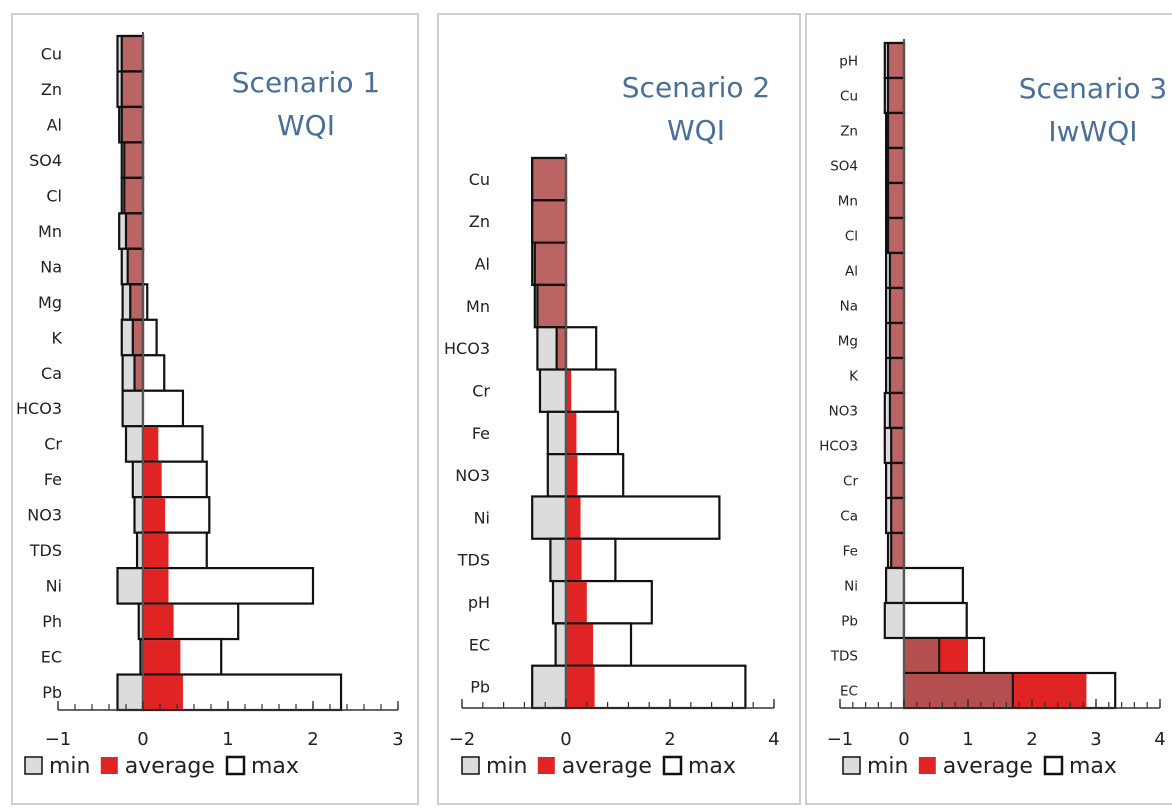 The height and width of the screenshot is (810, 1172). I want to click on bar-group-cr, so click(895, 480).